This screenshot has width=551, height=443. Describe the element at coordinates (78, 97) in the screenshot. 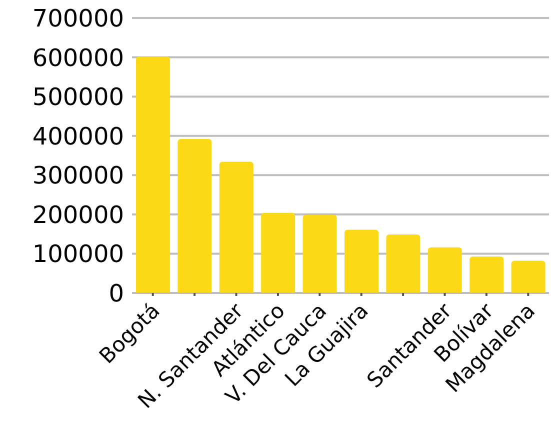

I see `y-tick-label: 500000` at that location.